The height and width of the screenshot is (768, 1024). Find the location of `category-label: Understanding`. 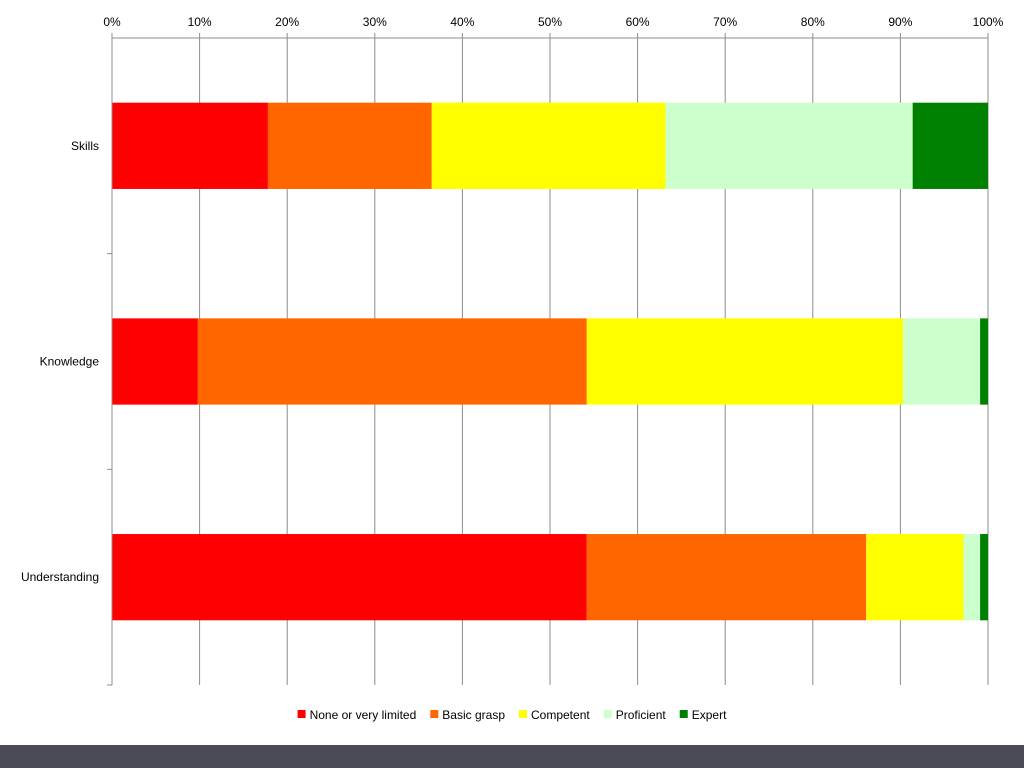

category-label: Understanding is located at coordinates (60, 577).